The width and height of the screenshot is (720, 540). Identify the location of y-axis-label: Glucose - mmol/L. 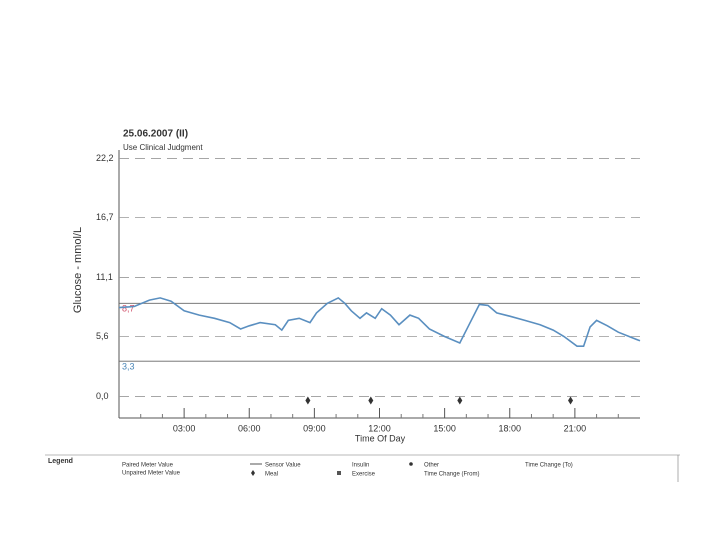
(78, 270).